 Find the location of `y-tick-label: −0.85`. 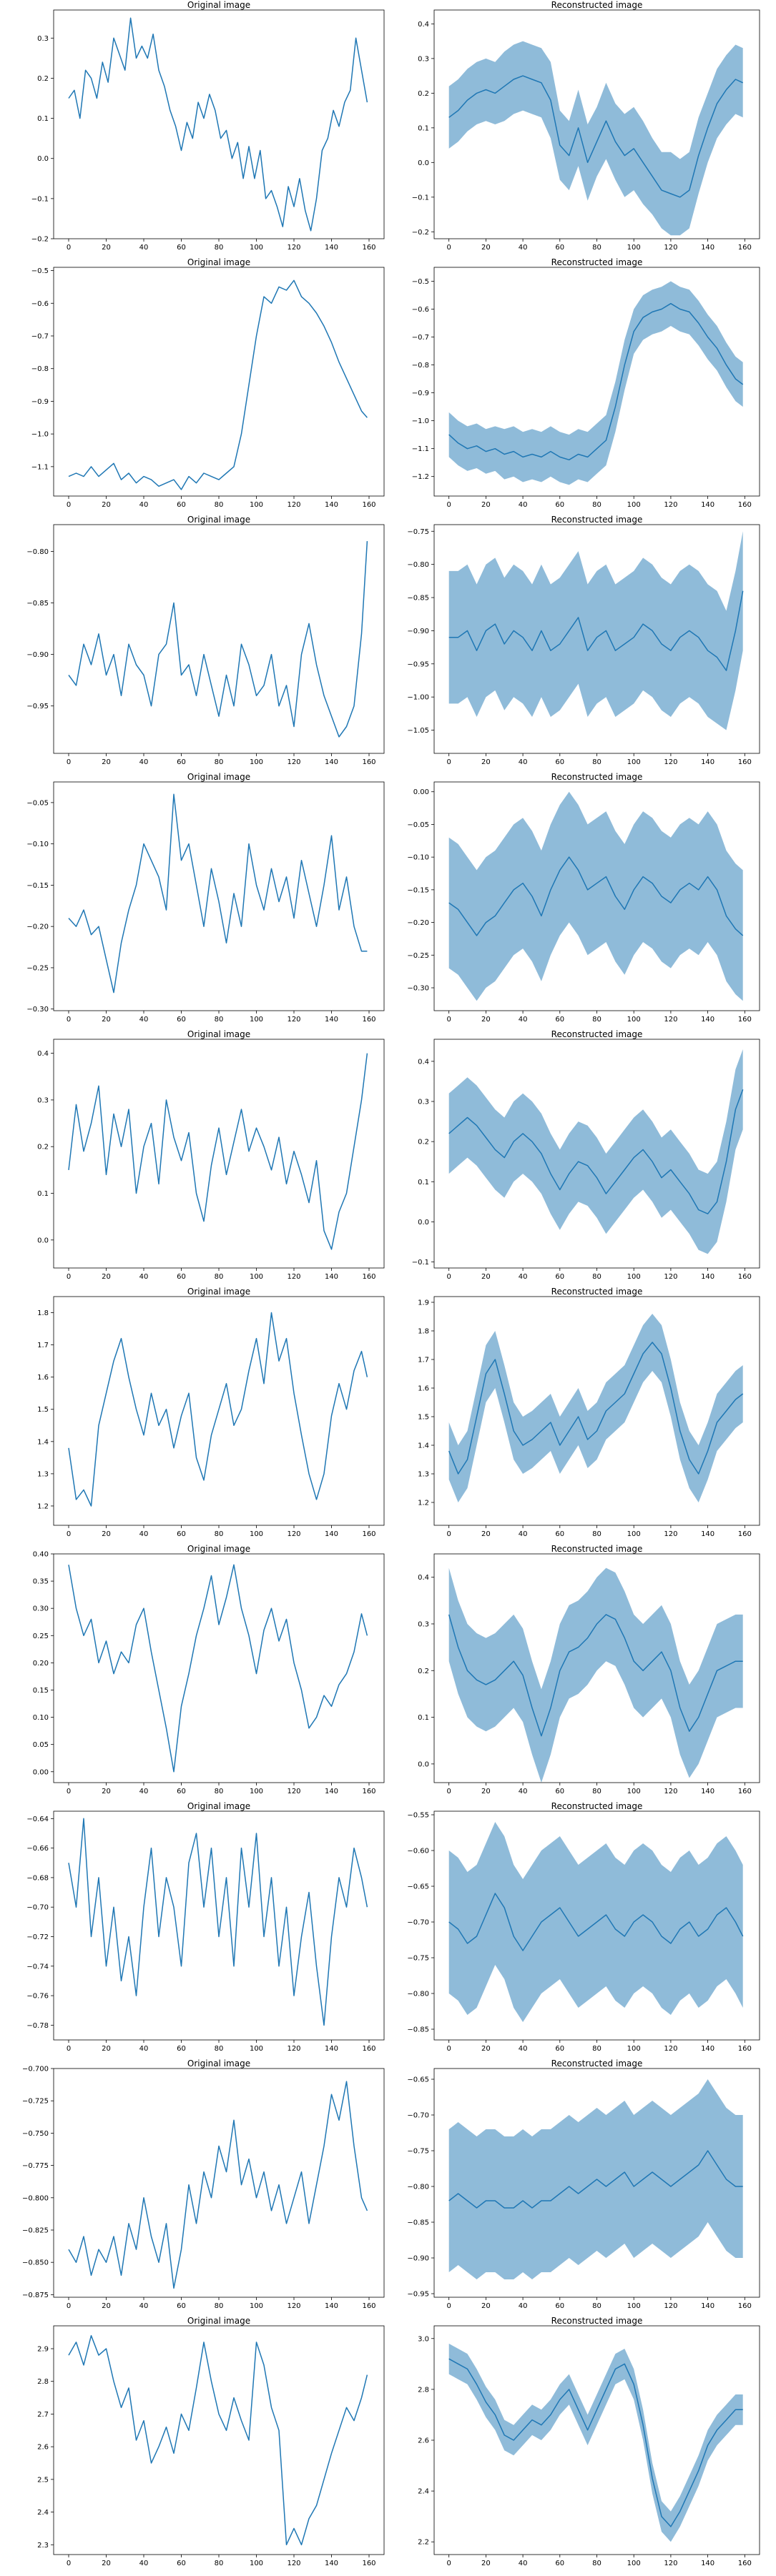

y-tick-label: −0.85 is located at coordinates (418, 2223).